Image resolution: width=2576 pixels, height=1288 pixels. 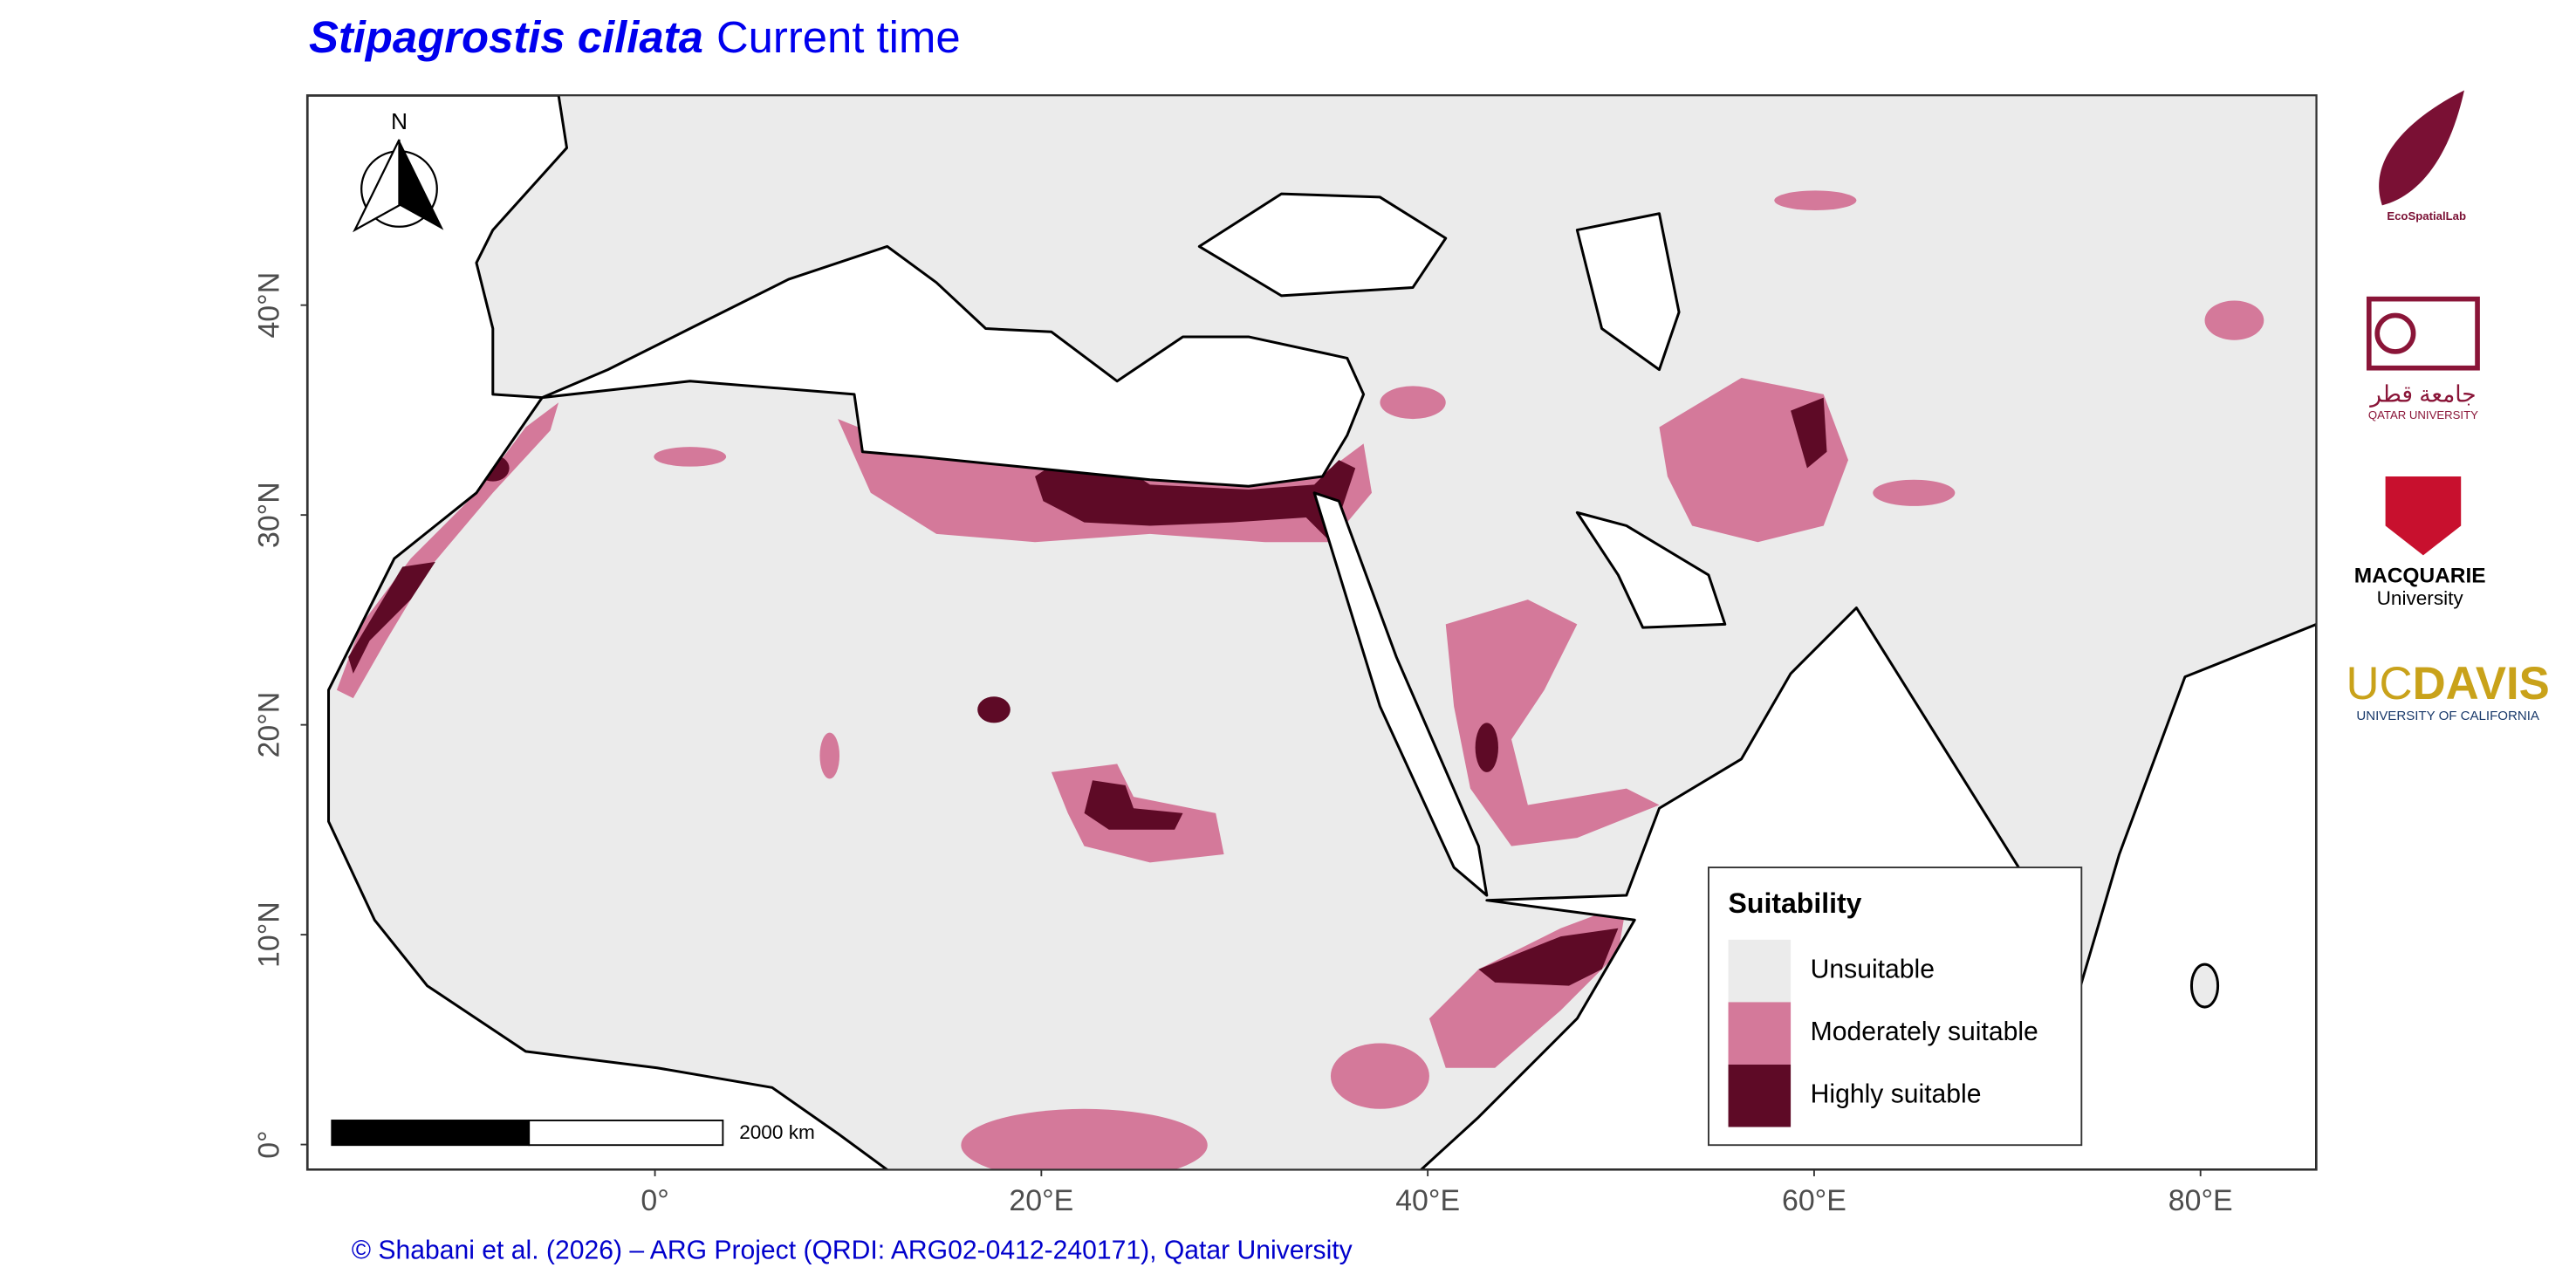 What do you see at coordinates (2420, 575) in the screenshot?
I see `macquarie-name: MACQUARIE` at bounding box center [2420, 575].